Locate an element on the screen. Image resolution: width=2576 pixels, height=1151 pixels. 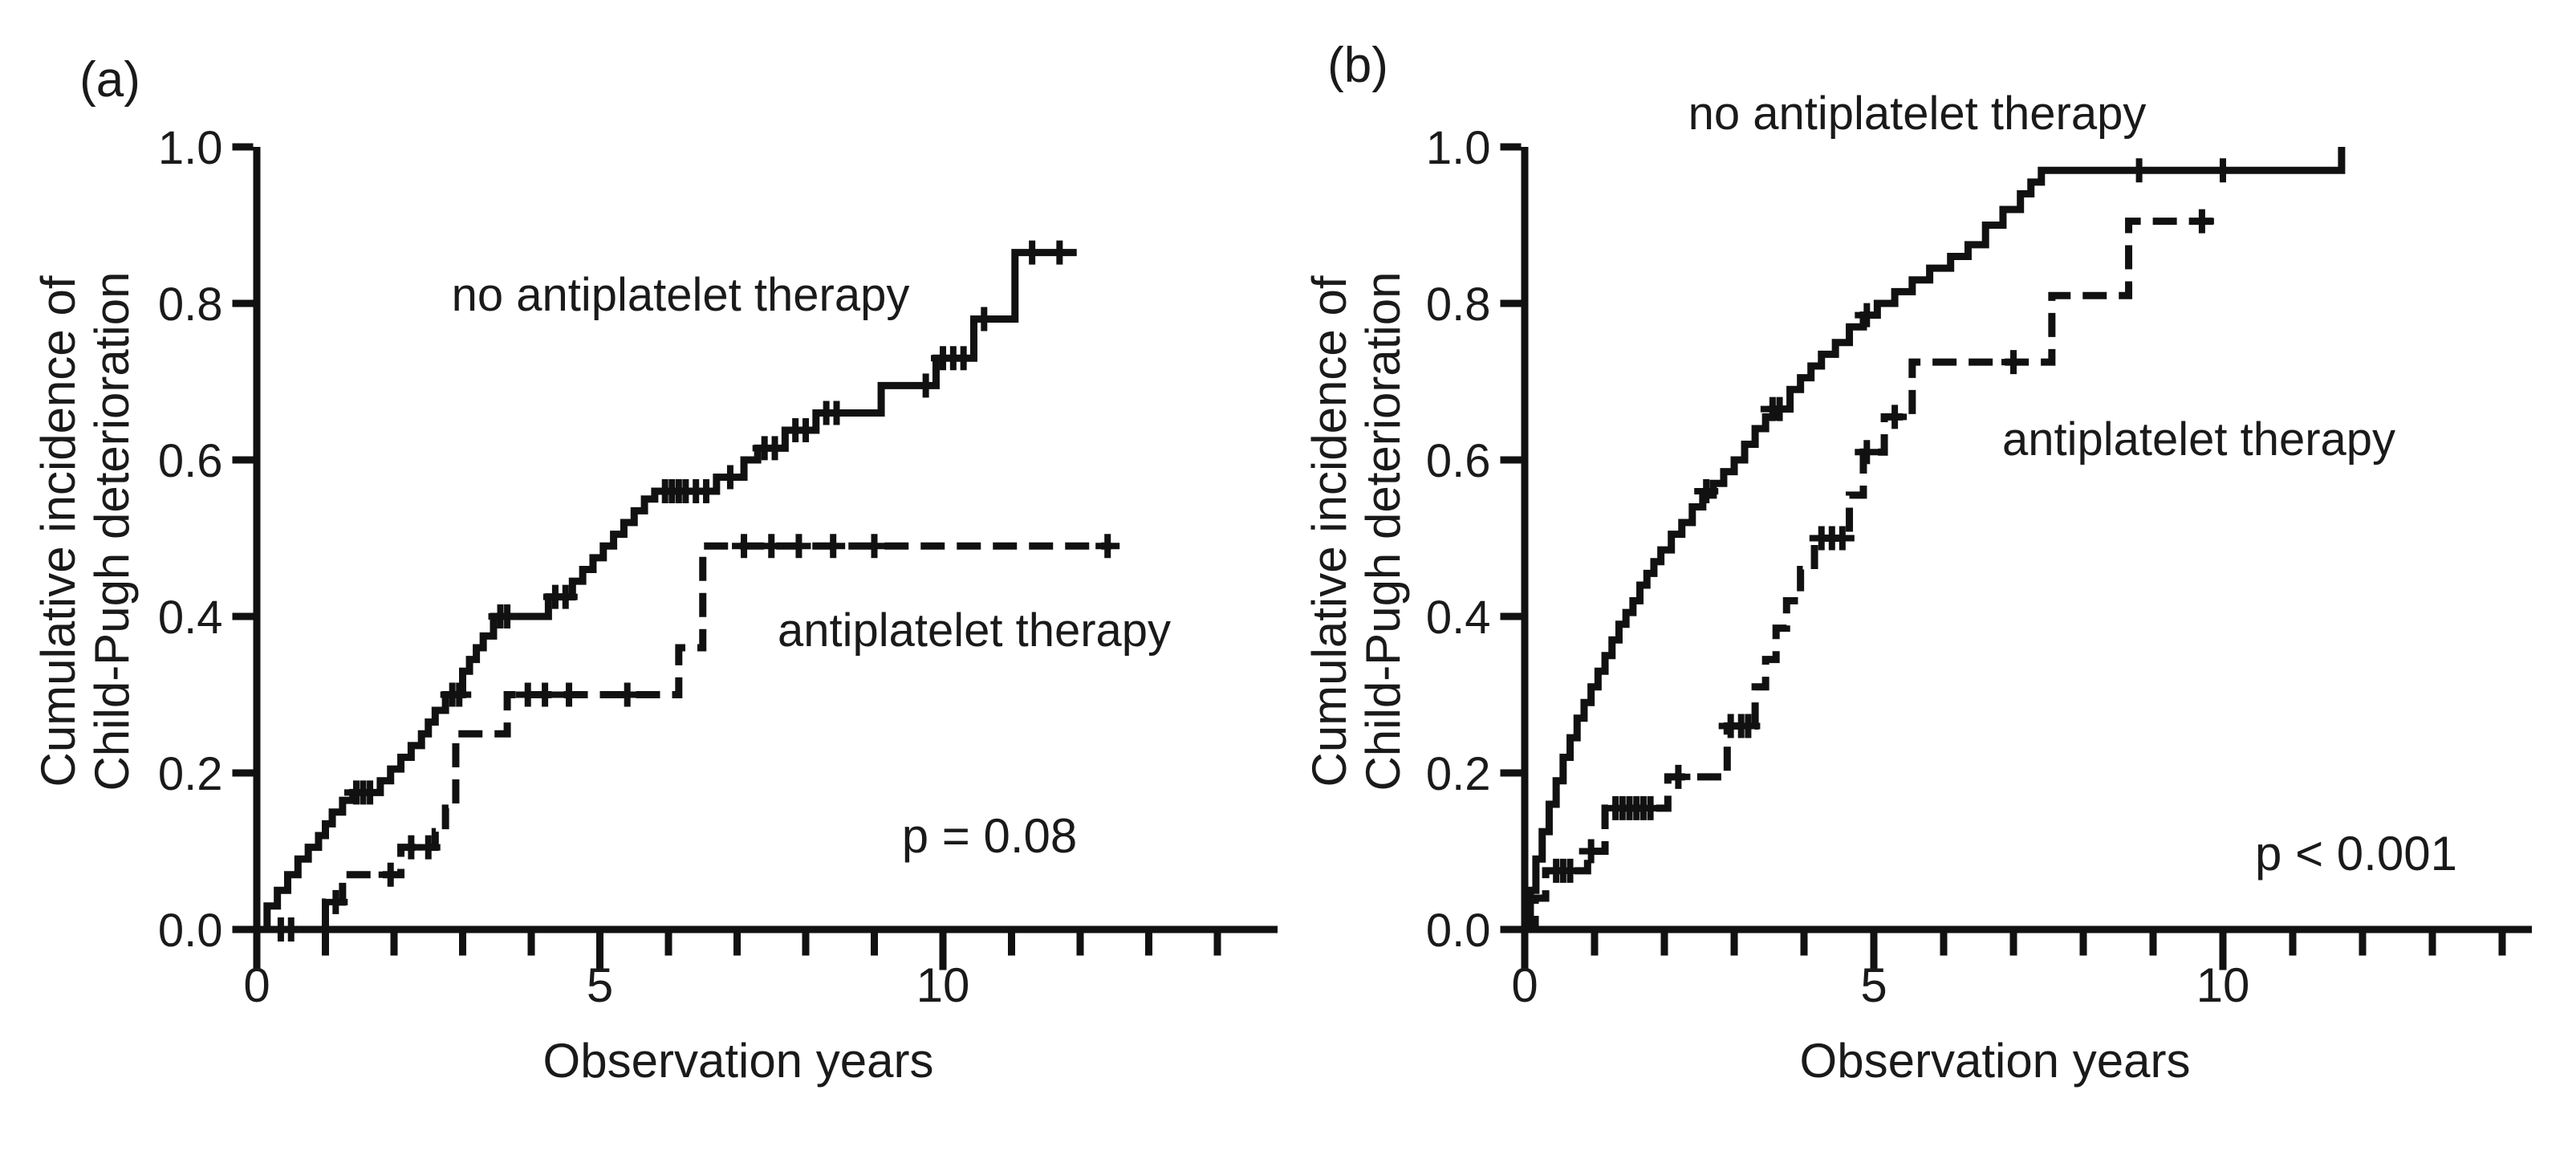
panel-a-y-tick-label: 0.6 is located at coordinates (190, 461).